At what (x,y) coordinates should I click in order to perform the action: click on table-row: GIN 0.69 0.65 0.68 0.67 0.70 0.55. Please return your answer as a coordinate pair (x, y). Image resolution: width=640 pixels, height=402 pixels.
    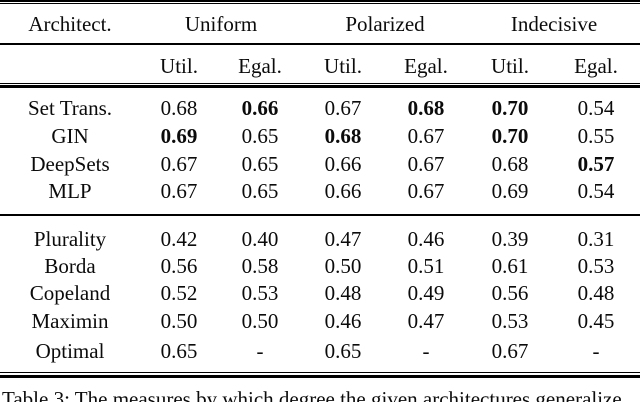
    Looking at the image, I should click on (320, 136).